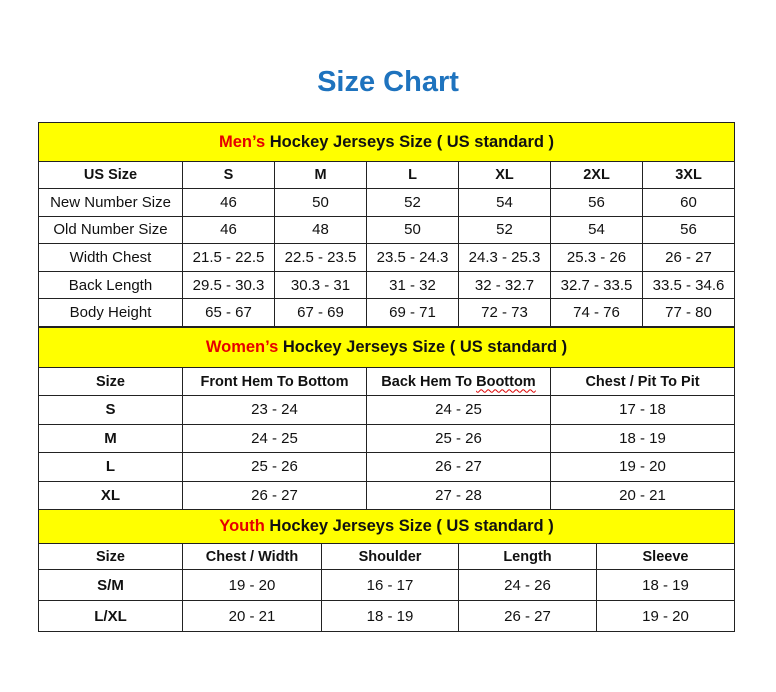 The image size is (776, 692). I want to click on row-label: Width Chest, so click(110, 257).